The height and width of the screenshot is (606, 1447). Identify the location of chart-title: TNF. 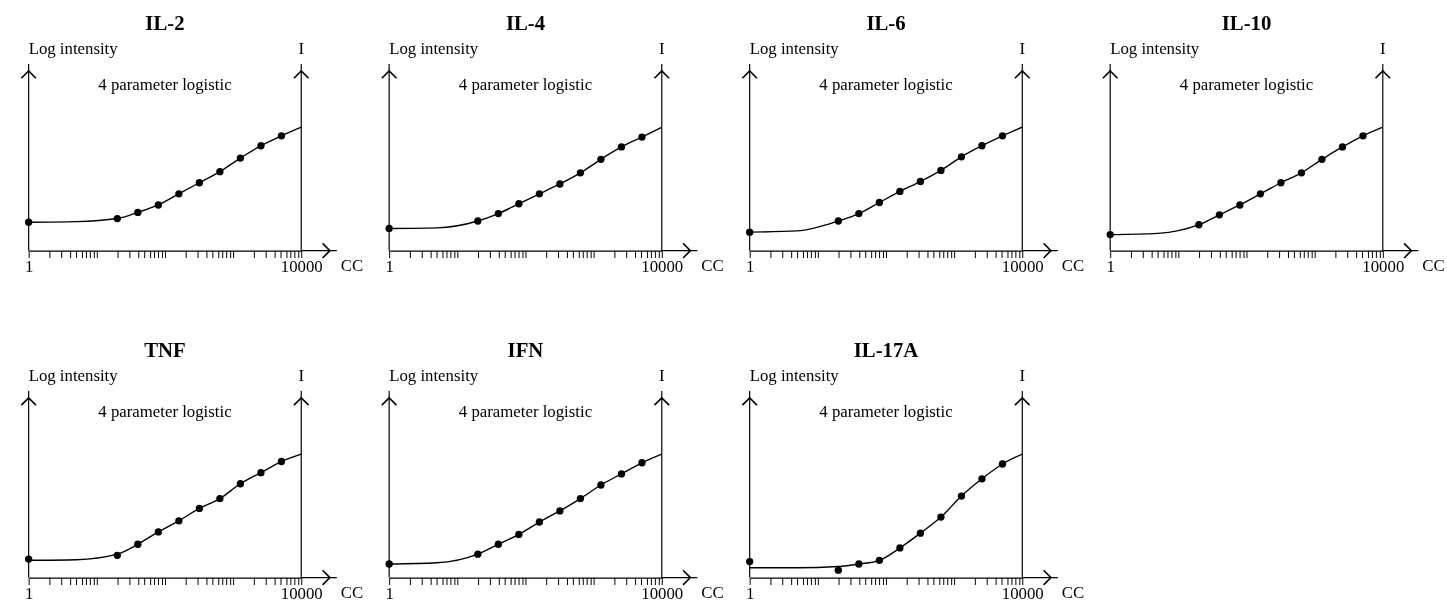
(165, 350).